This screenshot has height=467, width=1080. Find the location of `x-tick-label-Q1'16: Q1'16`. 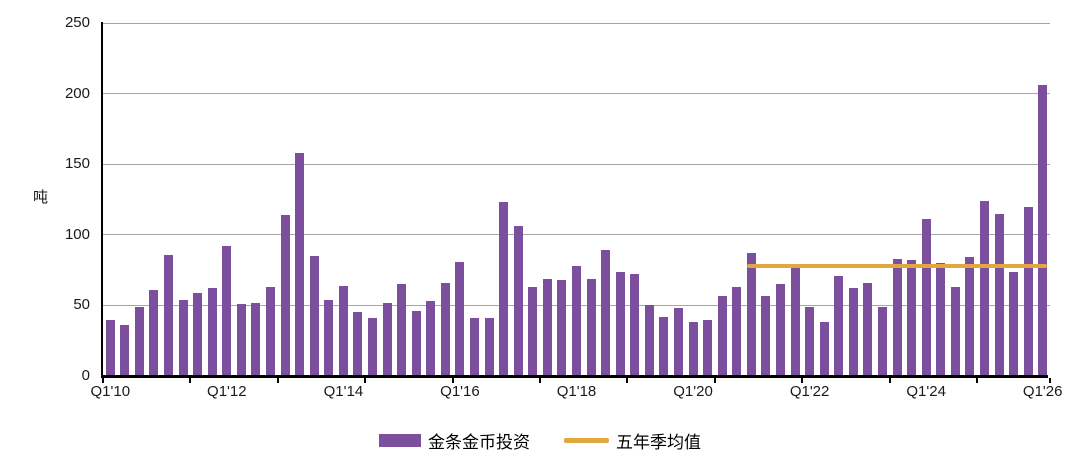

x-tick-label-Q1'16: Q1'16 is located at coordinates (460, 391).